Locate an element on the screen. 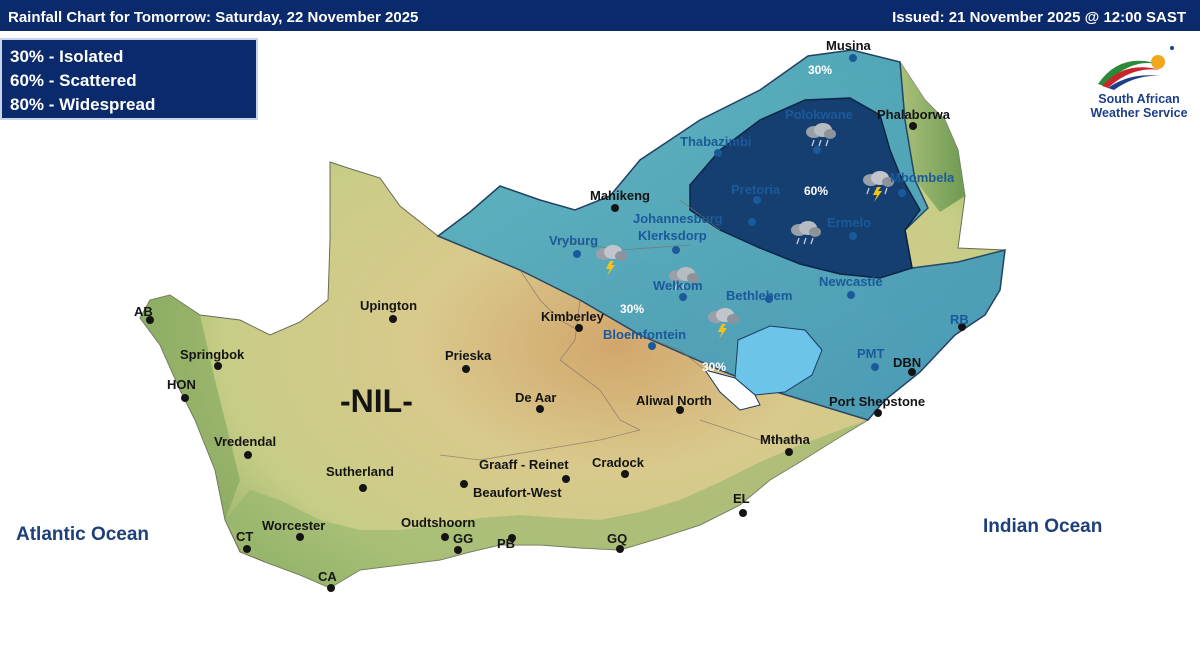  issued-timestamp: Issued: 21 November 2025 @ 12:00 SAST is located at coordinates (1039, 17).